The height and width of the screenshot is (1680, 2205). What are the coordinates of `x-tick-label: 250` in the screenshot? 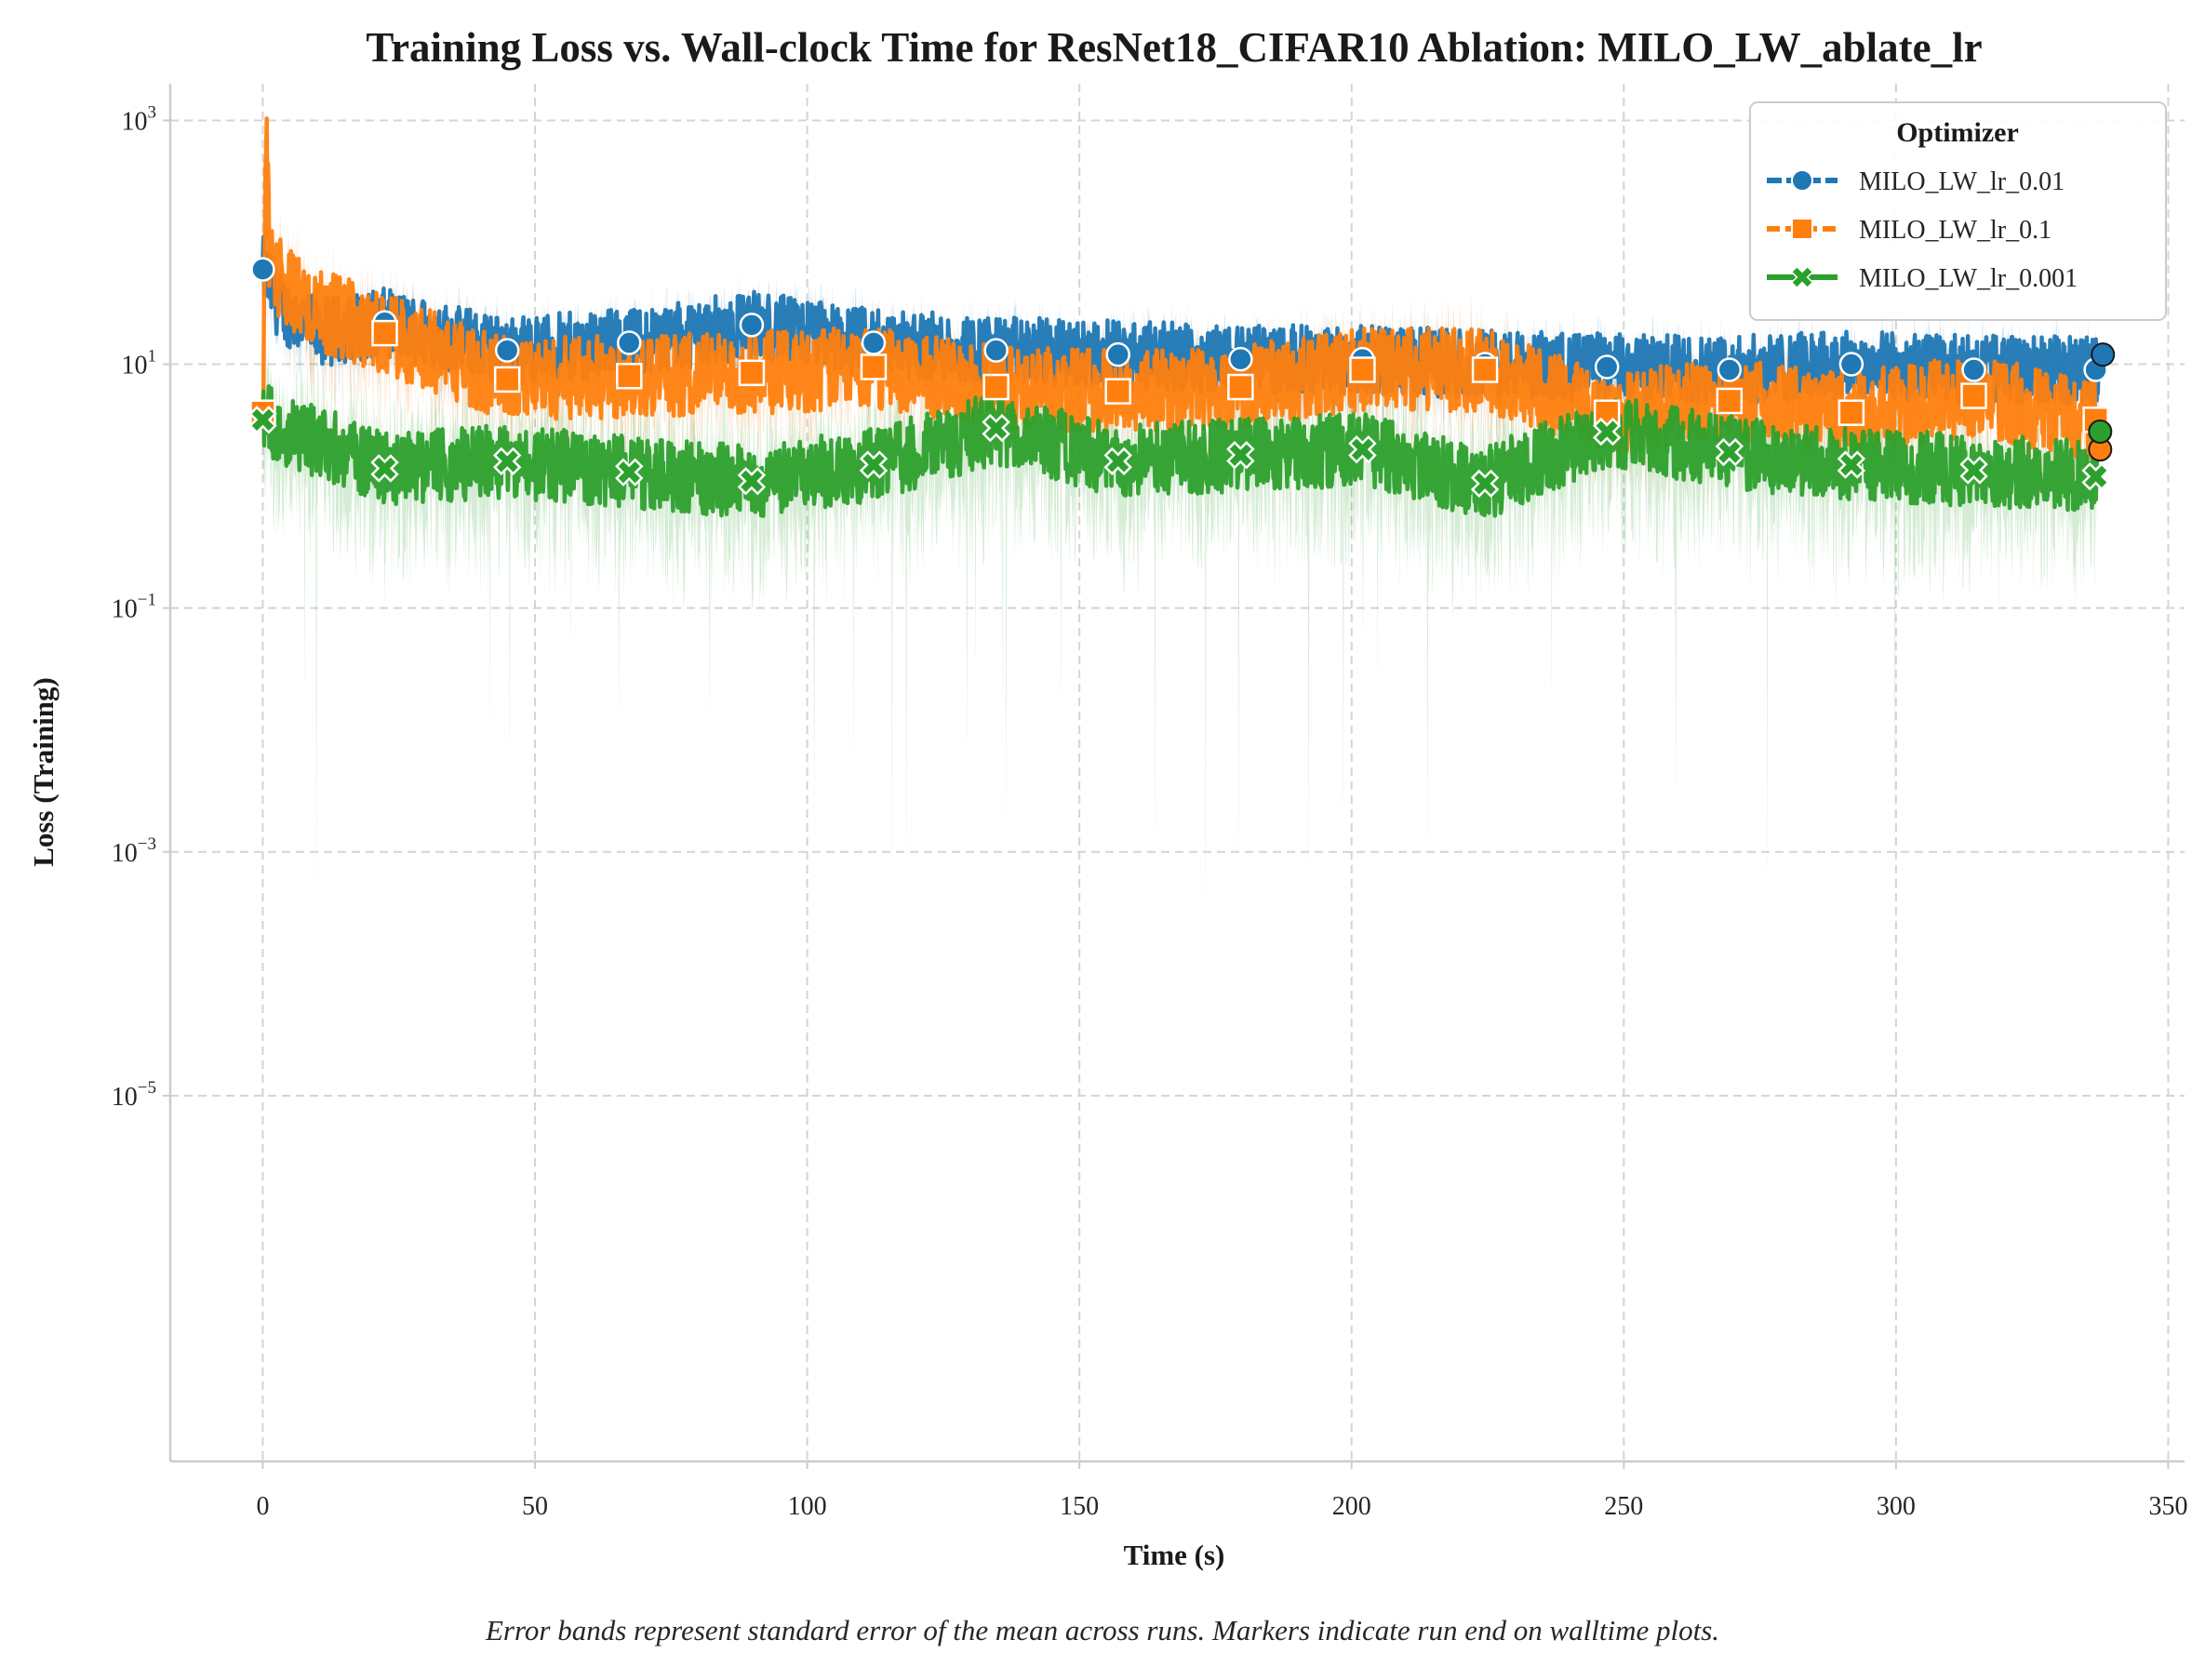 It's located at (1624, 1506).